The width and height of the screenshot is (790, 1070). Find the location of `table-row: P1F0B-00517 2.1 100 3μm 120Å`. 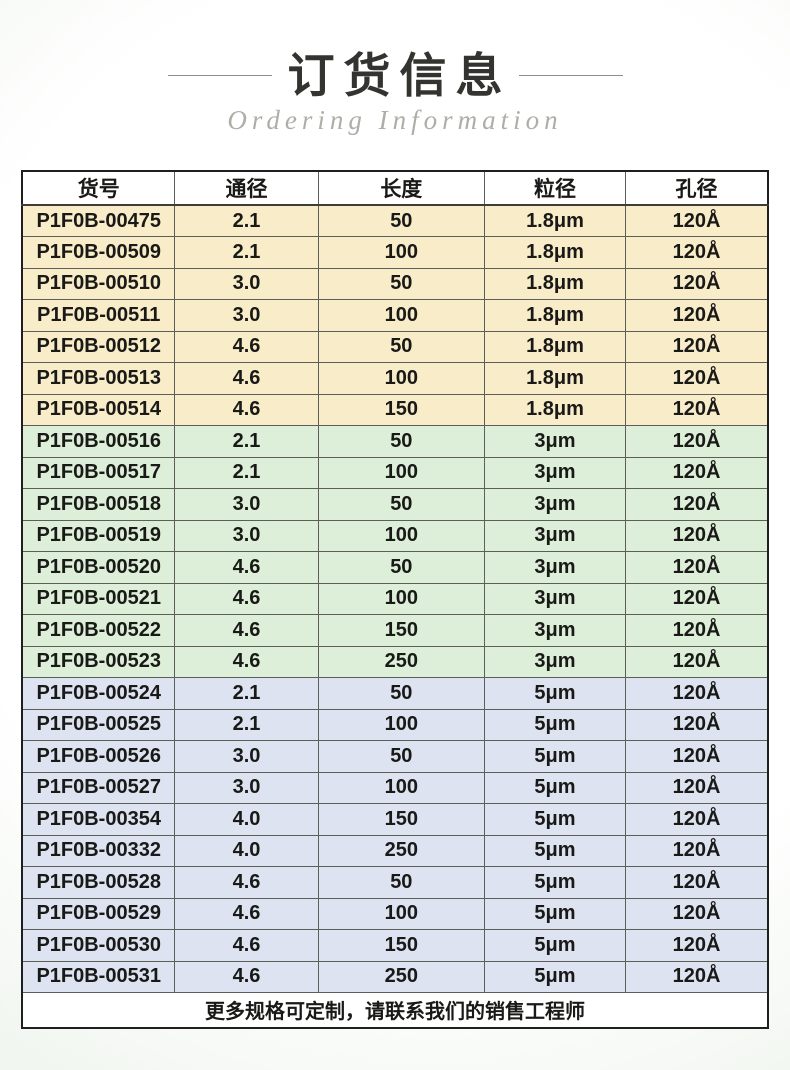

table-row: P1F0B-00517 2.1 100 3μm 120Å is located at coordinates (395, 472).